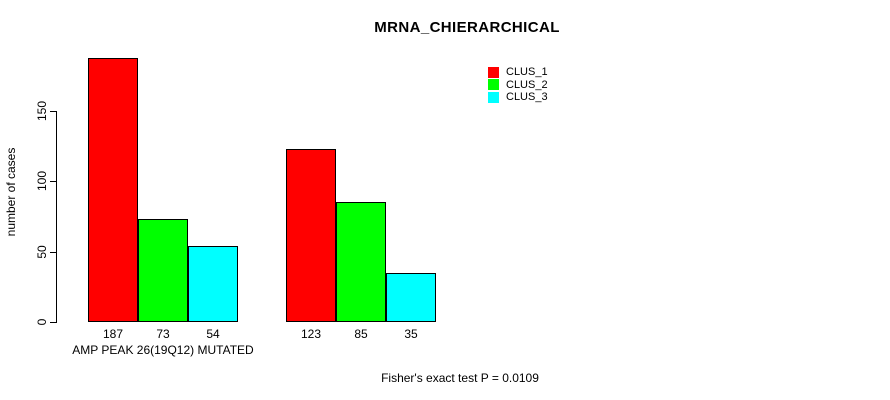 Image resolution: width=890 pixels, height=400 pixels. What do you see at coordinates (527, 97) in the screenshot?
I see `legend-item-label: CLUS_3` at bounding box center [527, 97].